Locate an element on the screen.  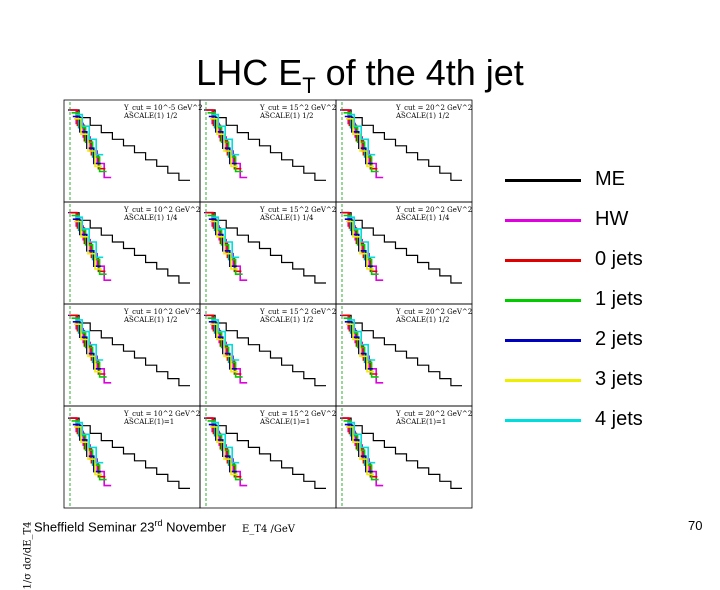
legend-item: 4 jets is located at coordinates (605, 420).